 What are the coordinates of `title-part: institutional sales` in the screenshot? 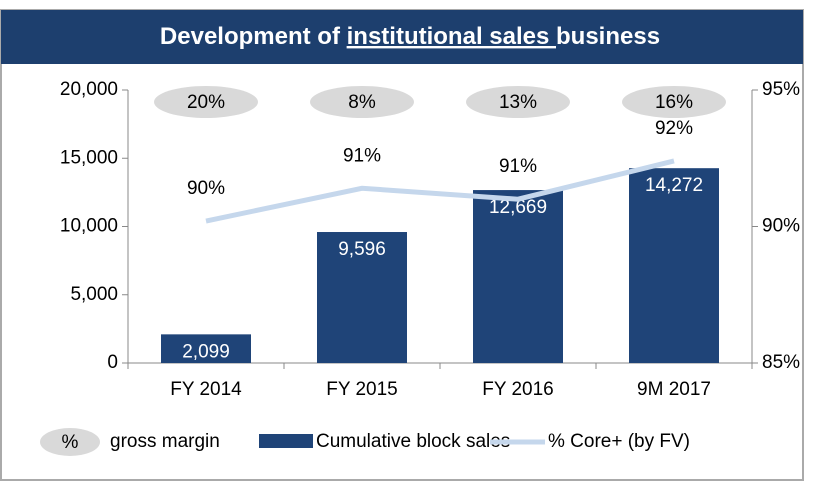 It's located at (451, 36).